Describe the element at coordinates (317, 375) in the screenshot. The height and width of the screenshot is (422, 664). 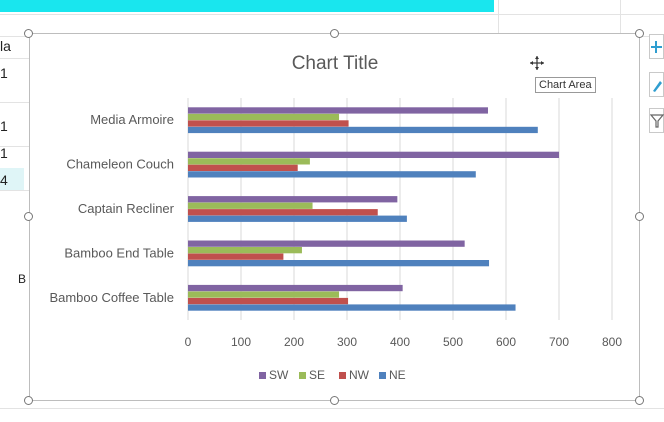
I see `legend-label: SE` at that location.